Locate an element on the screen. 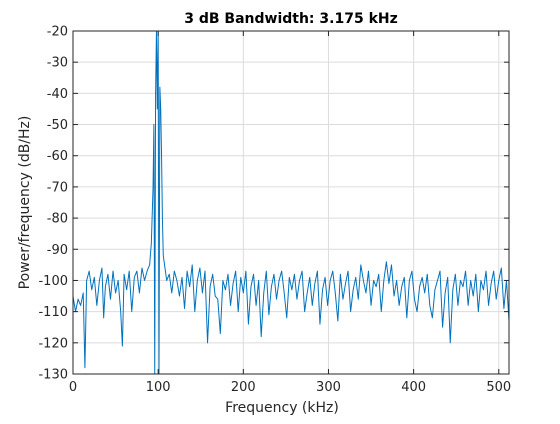  y-tick-label: -100 is located at coordinates (53, 281).